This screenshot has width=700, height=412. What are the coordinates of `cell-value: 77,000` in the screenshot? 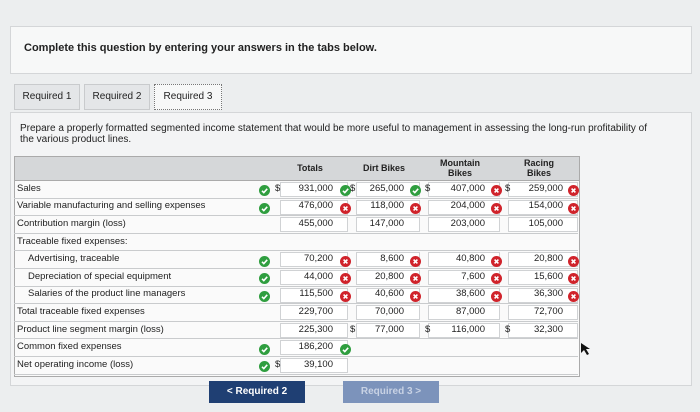 It's located at (389, 329).